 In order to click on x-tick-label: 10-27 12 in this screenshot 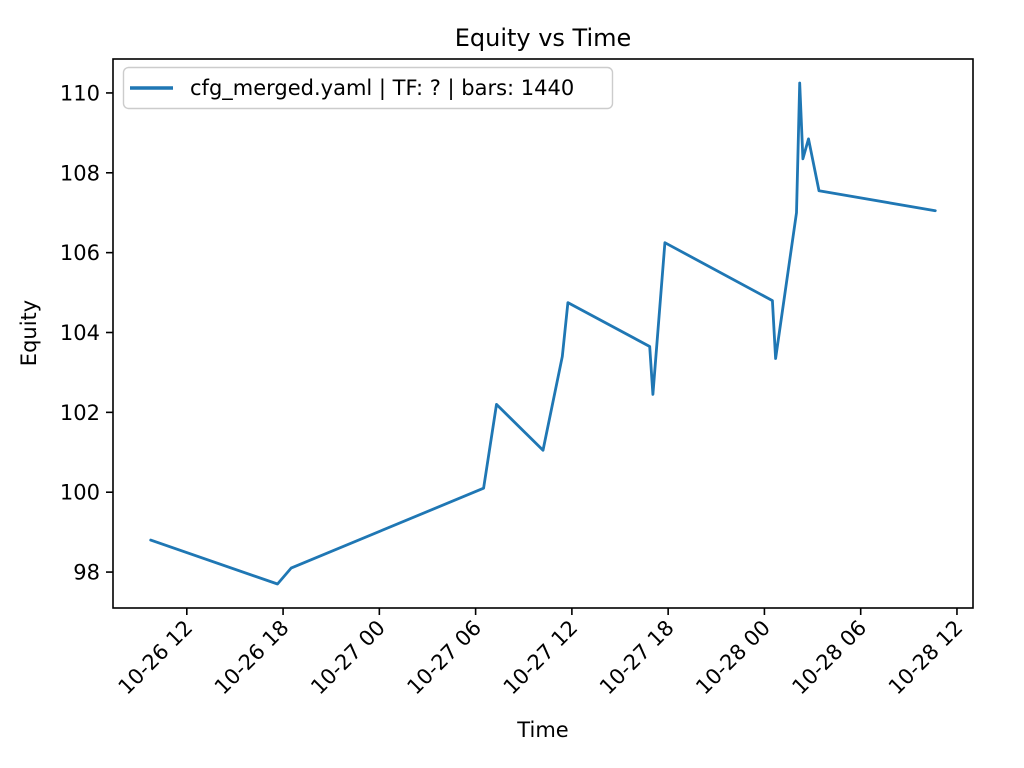, I will do `click(541, 658)`.